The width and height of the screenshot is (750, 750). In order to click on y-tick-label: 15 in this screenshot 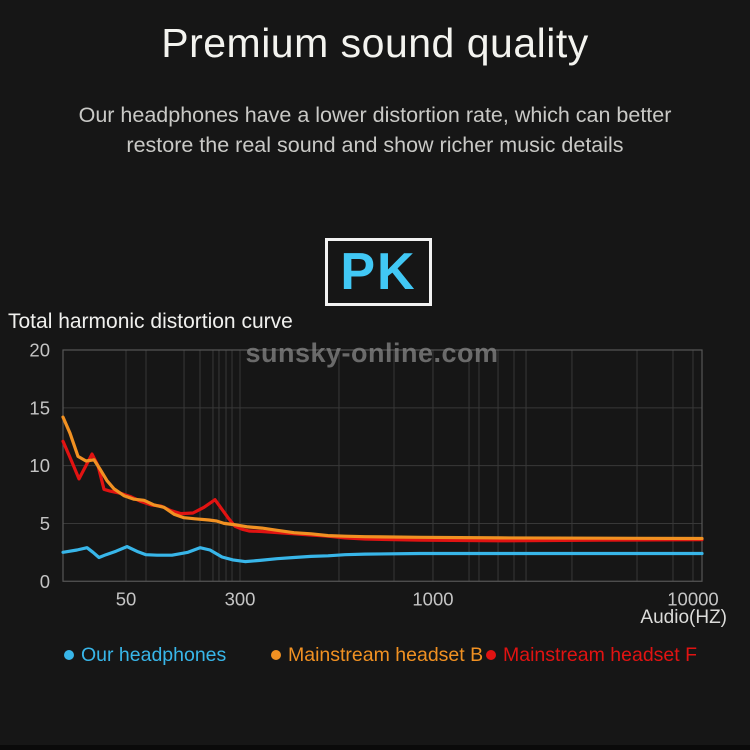, I will do `click(39, 407)`.